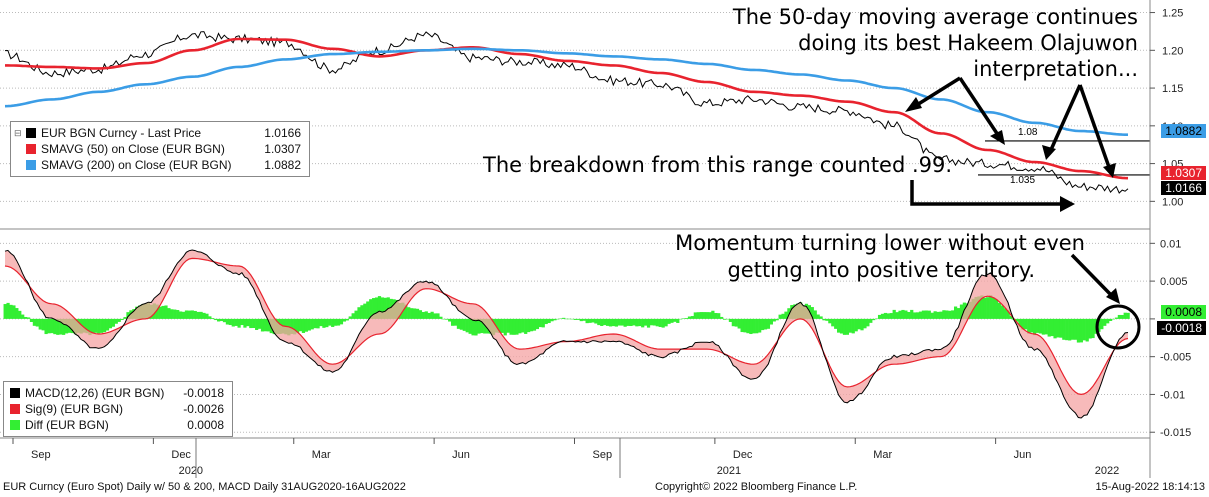  I want to click on legend-value: 1.0882, so click(282, 165).